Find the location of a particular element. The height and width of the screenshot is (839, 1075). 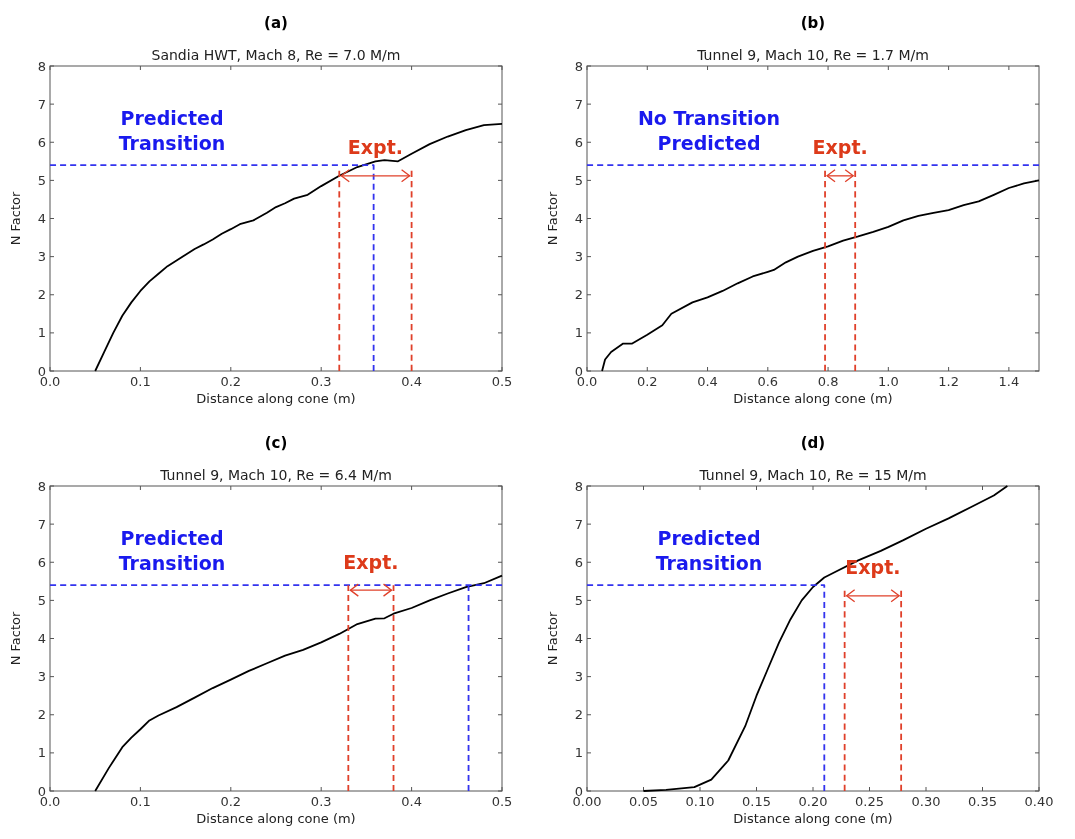

x-tick-label: 0.35 is located at coordinates (982, 801).